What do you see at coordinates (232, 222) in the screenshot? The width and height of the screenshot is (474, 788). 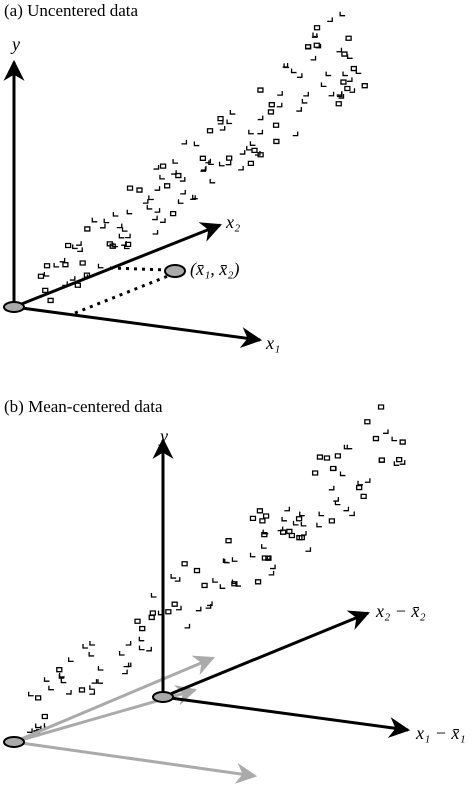 I see `axis-label: x₂` at bounding box center [232, 222].